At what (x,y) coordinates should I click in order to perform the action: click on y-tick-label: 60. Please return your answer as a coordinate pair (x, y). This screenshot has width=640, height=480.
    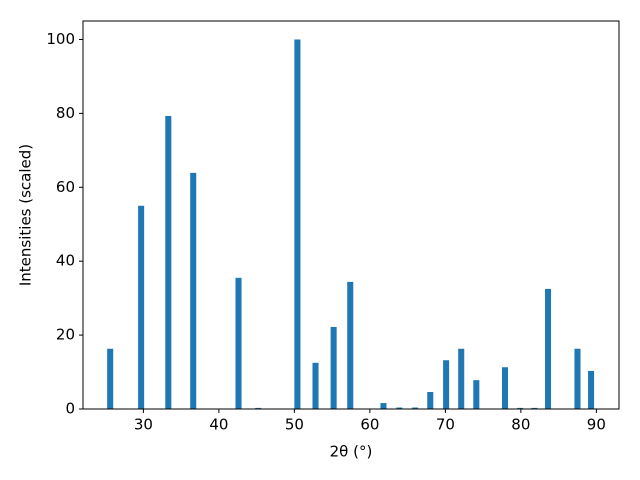
    Looking at the image, I should click on (65, 187).